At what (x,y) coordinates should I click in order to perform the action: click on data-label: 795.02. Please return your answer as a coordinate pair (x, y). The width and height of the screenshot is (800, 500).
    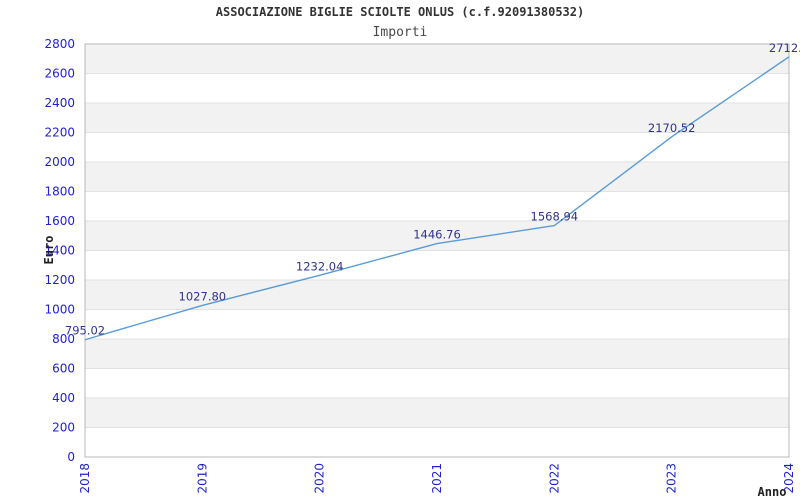
    Looking at the image, I should click on (85, 331).